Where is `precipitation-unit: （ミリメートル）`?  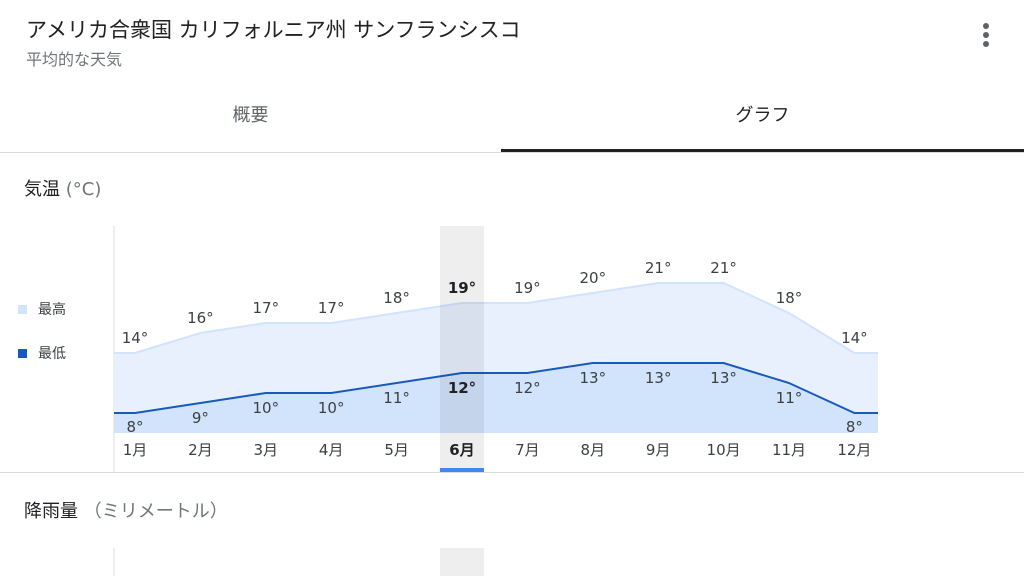 precipitation-unit: （ミリメートル） is located at coordinates (155, 511).